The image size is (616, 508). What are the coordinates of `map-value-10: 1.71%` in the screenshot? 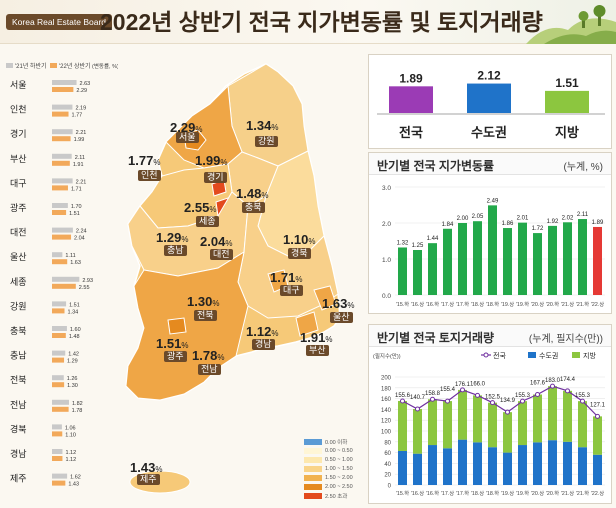 It's located at (286, 277).